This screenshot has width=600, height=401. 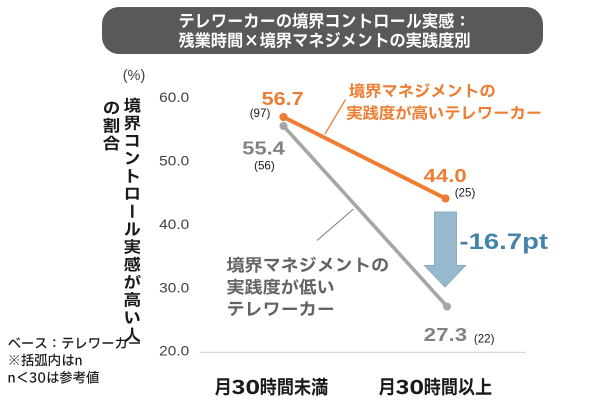 I want to click on svg-text: 50.0, so click(x=174, y=160).